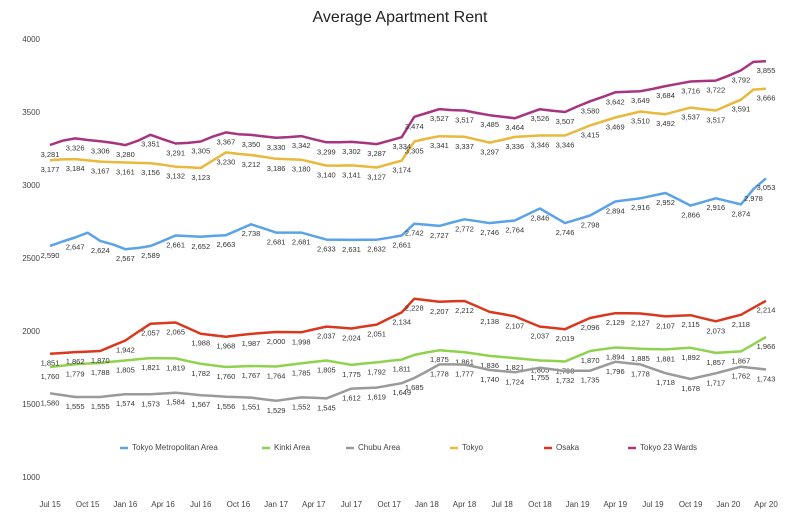 The image size is (800, 517). I want to click on data-label: 3,186, so click(276, 168).